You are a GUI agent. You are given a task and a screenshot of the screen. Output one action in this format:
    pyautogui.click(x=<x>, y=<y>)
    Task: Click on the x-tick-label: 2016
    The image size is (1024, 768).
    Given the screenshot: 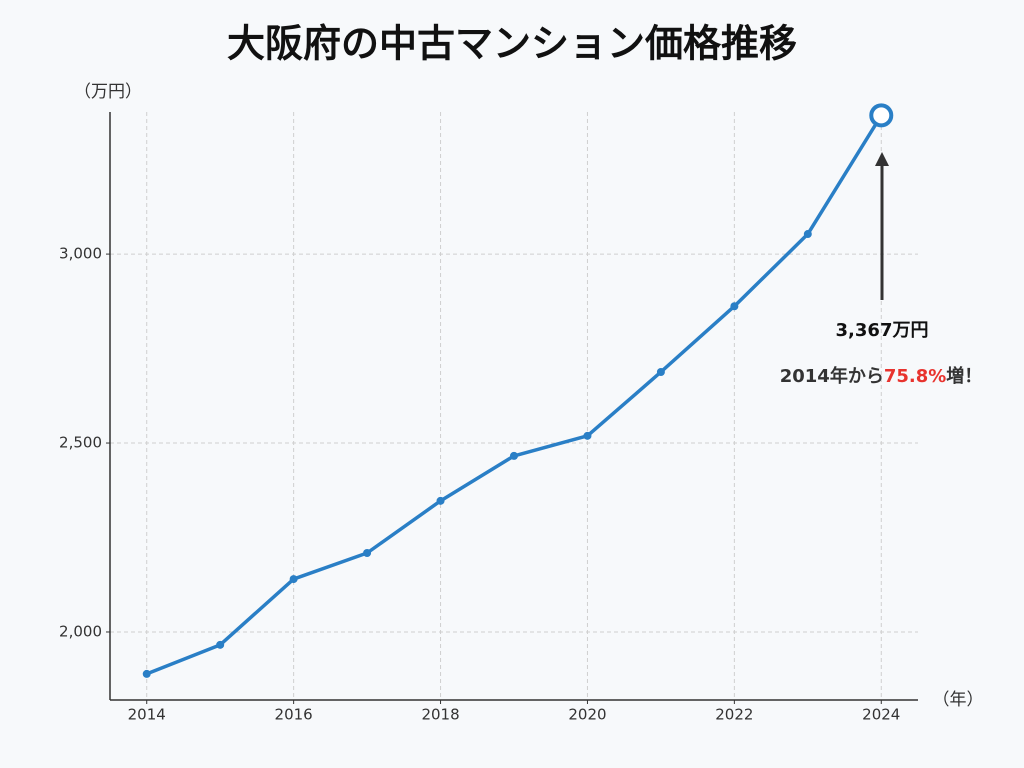 What is the action you would take?
    pyautogui.click(x=294, y=715)
    